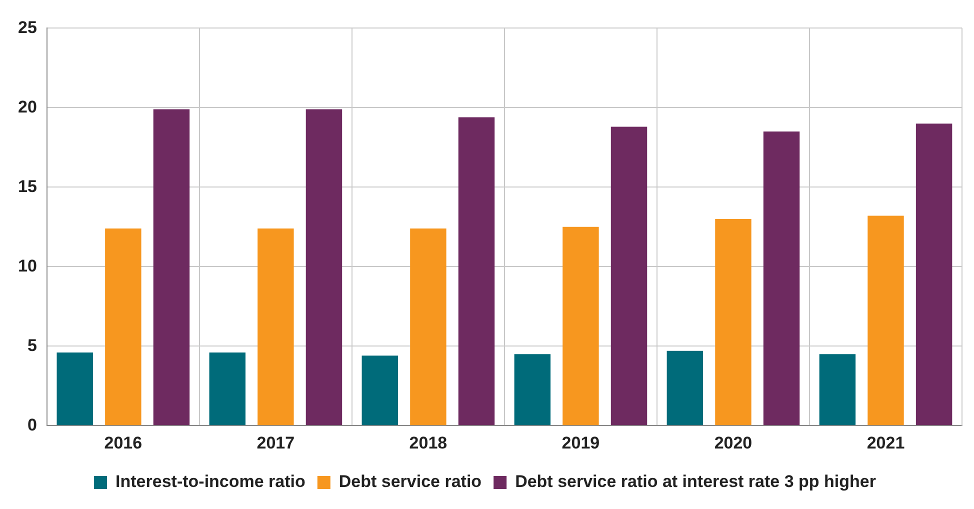  I want to click on x-tick-label: 2017, so click(275, 442).